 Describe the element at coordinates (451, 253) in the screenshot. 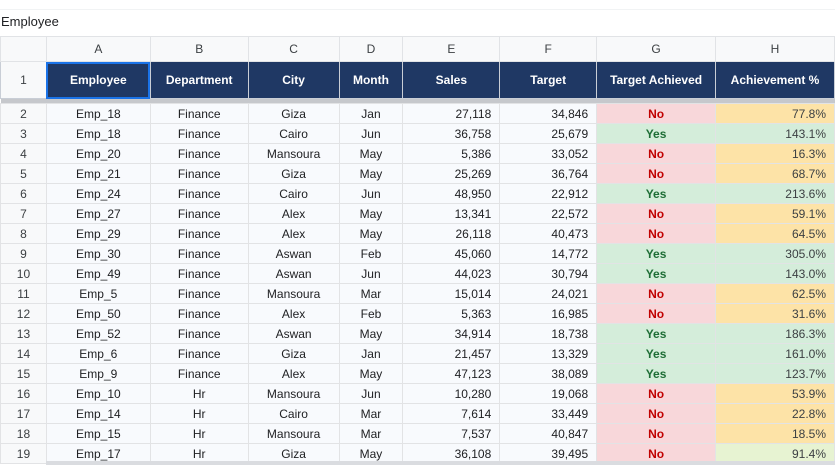

I see `sales-cell: 45,060` at that location.